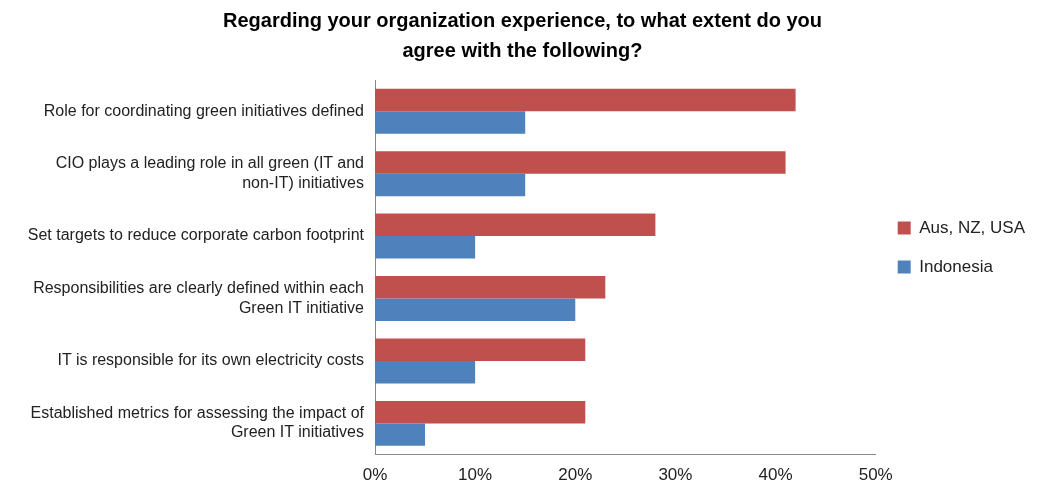 The width and height of the screenshot is (1045, 493). What do you see at coordinates (199, 297) in the screenshot?
I see `y-tick-label: Responsibilities are clearly defined within each Green IT initiative` at bounding box center [199, 297].